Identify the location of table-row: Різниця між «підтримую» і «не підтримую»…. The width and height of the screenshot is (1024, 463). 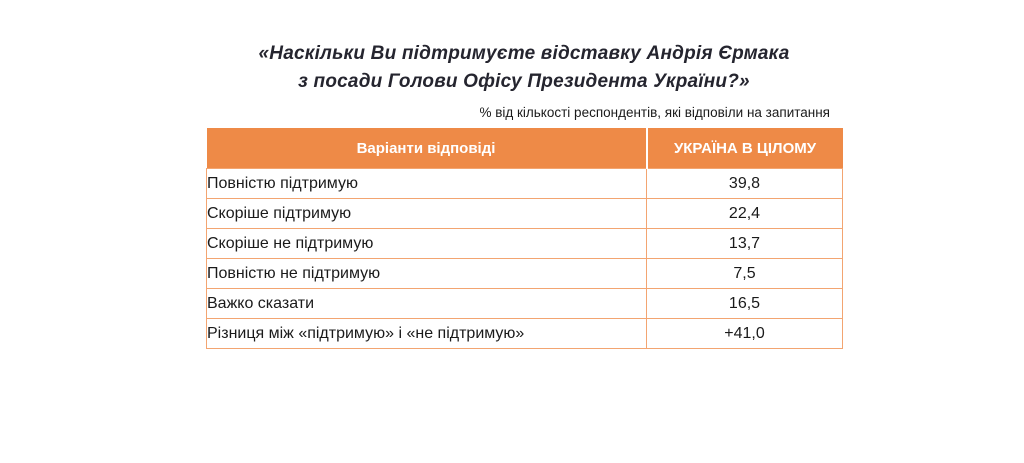
(524, 333).